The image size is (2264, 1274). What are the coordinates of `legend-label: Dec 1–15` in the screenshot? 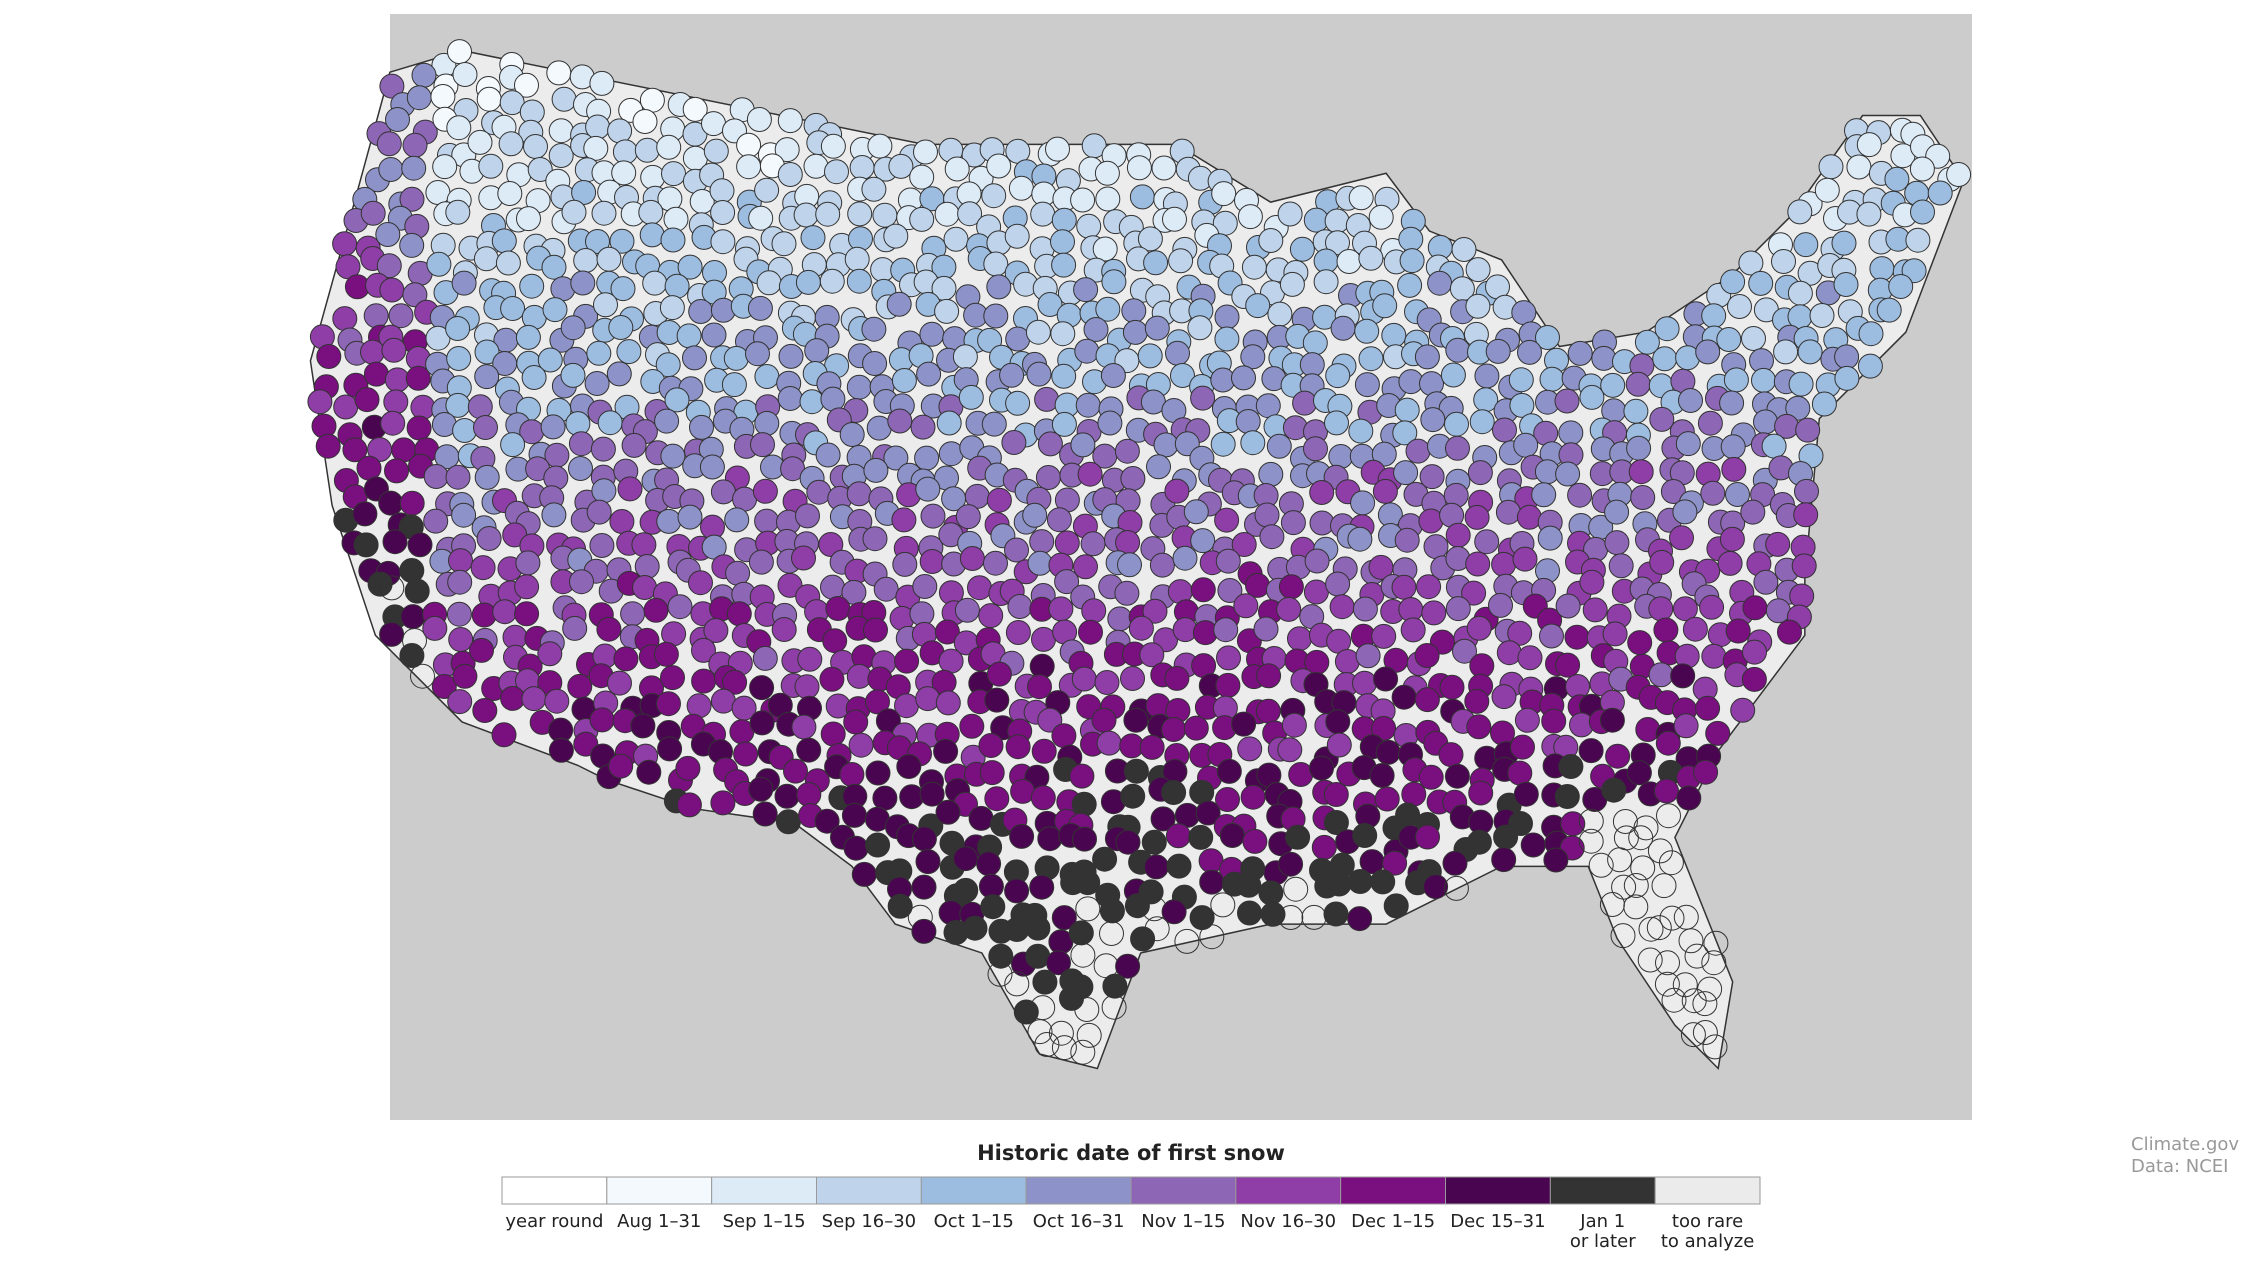 It's located at (1393, 1221).